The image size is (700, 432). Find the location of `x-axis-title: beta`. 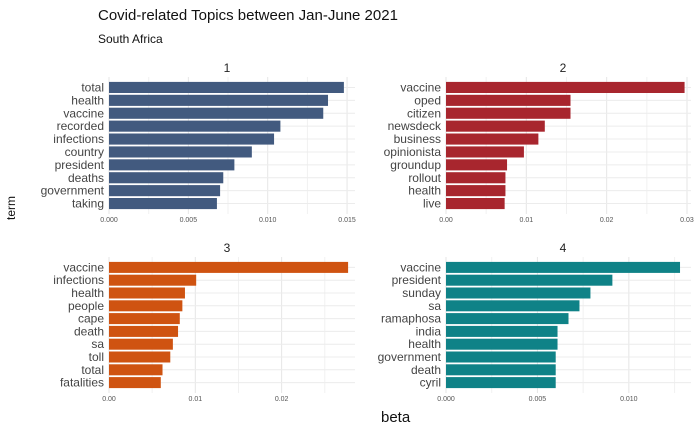

x-axis-title: beta is located at coordinates (396, 417).